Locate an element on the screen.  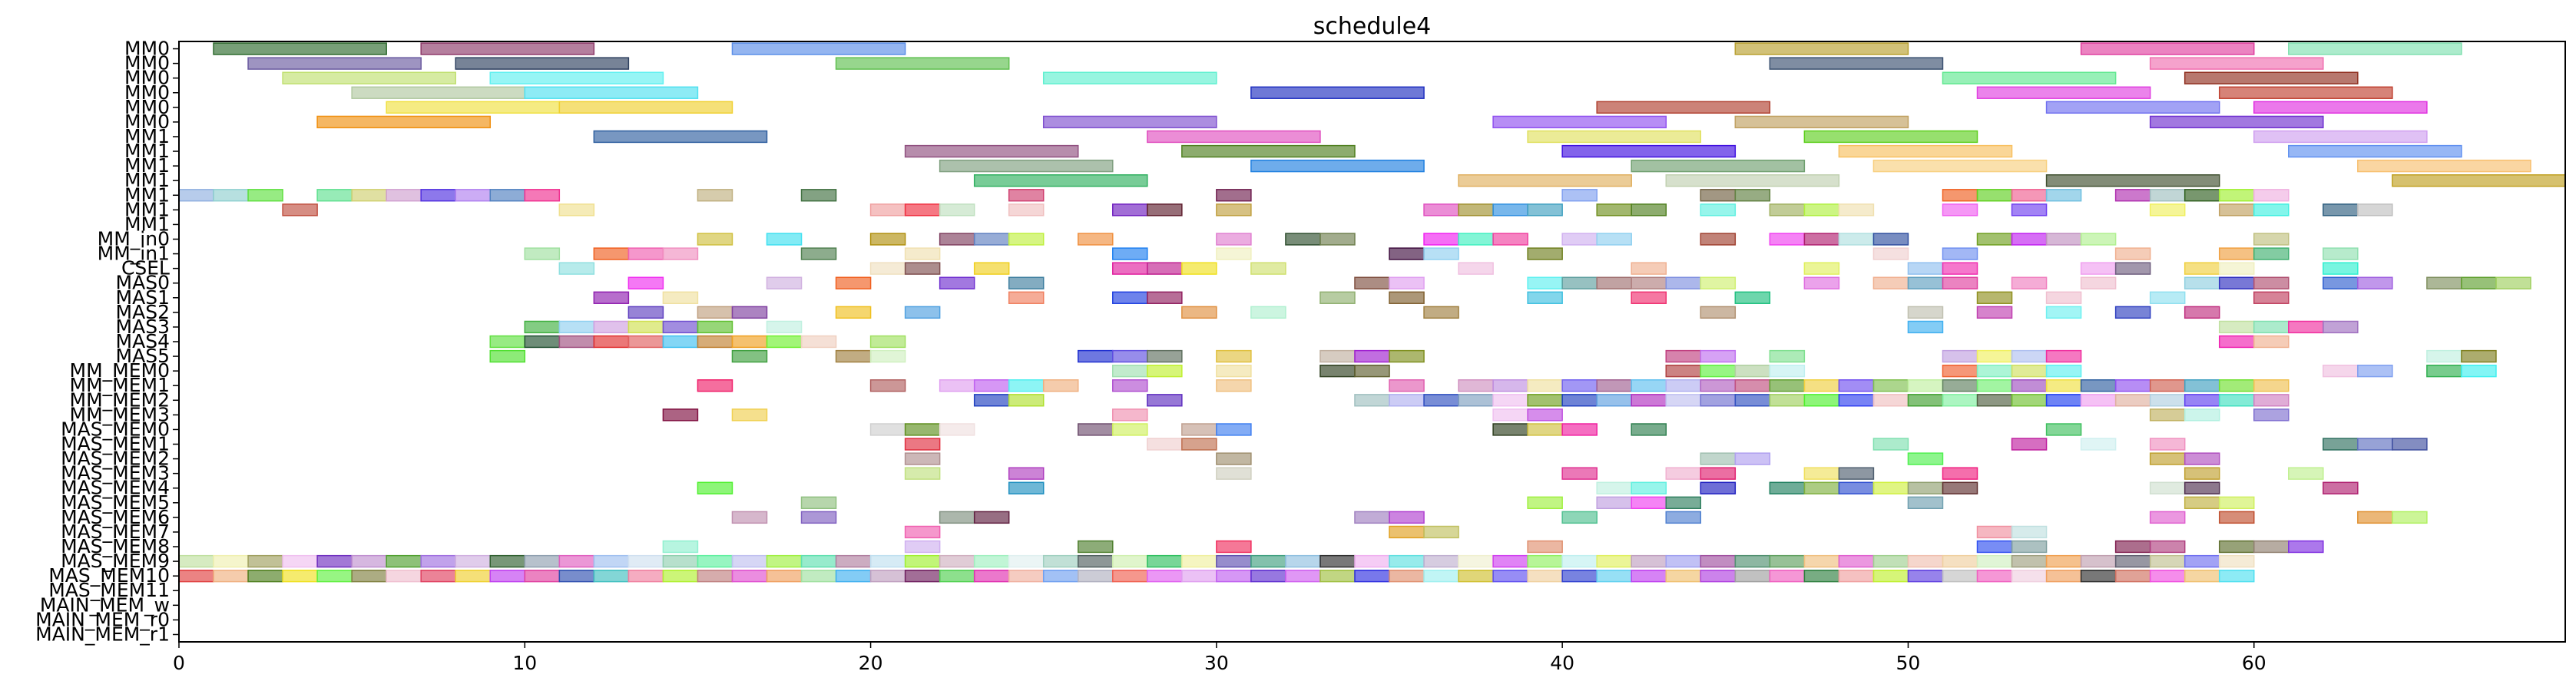
y-tick-label: MM_MEM0 is located at coordinates (120, 370).